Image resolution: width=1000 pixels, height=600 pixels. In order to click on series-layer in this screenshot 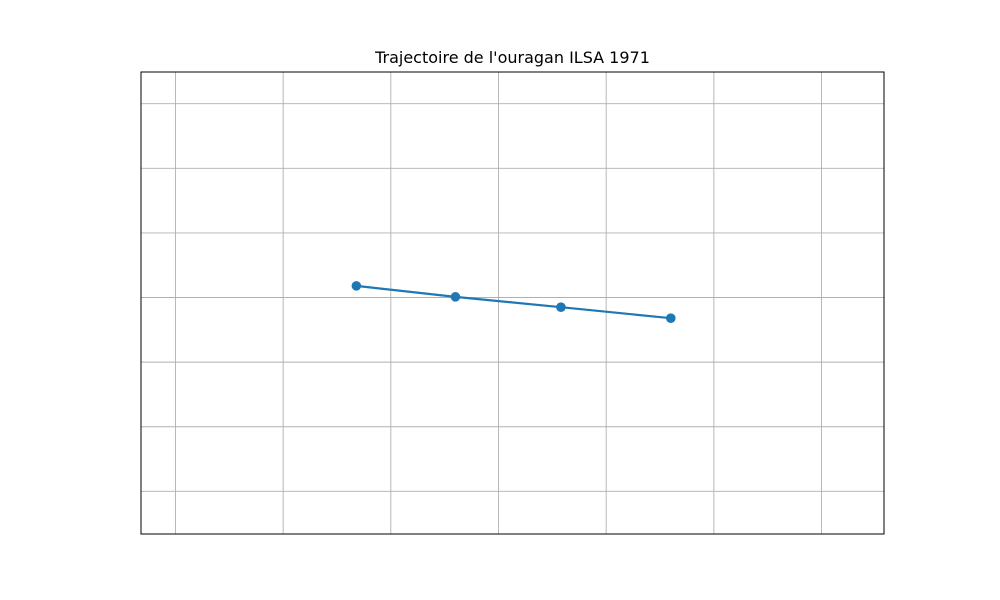, I will do `click(513, 302)`.